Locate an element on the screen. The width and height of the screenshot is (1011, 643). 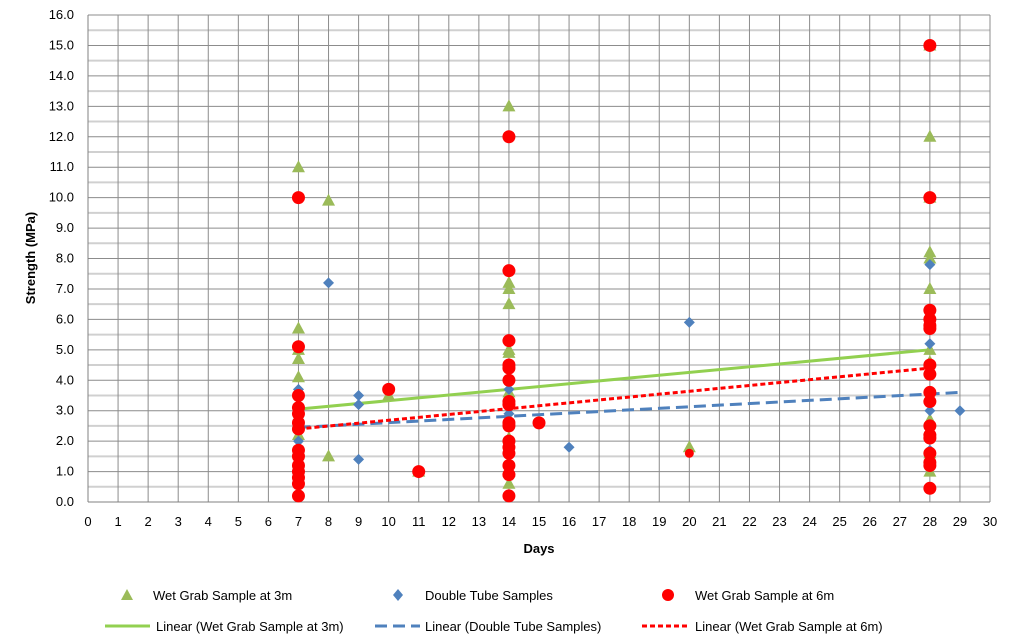
y-axis-title: Strength (MPa) is located at coordinates (30, 258).